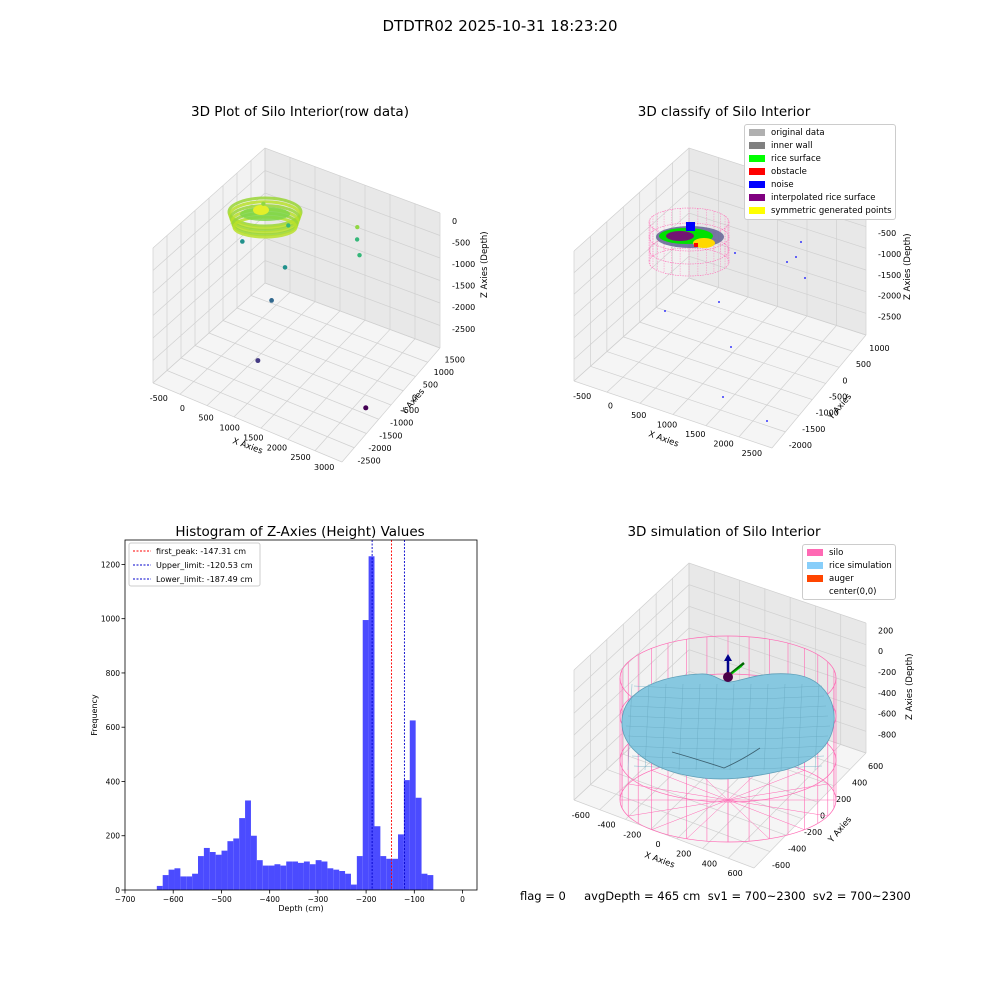  I want to click on y-tick-label: 500, so click(863, 364).